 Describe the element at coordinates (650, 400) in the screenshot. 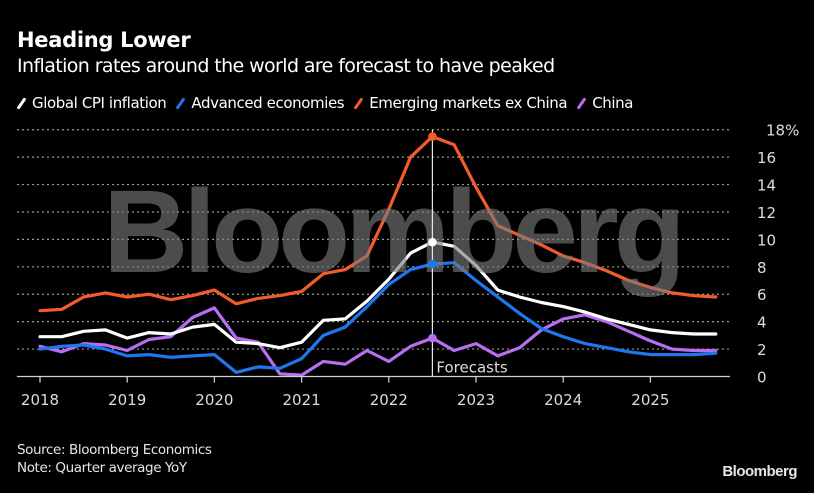

I see `x-tick-label: 2025` at that location.